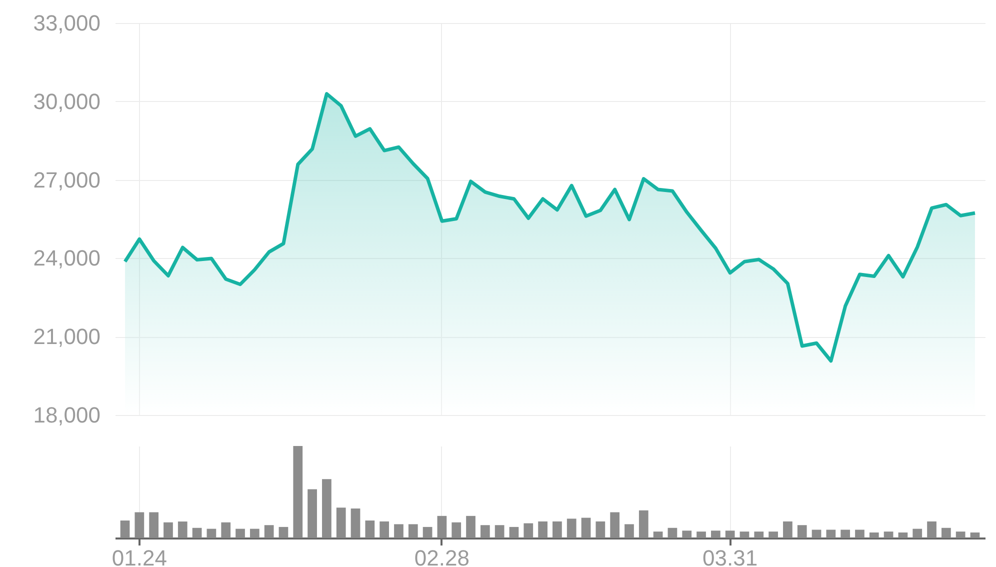  I want to click on y-tick-label: 21,000, so click(66, 337).